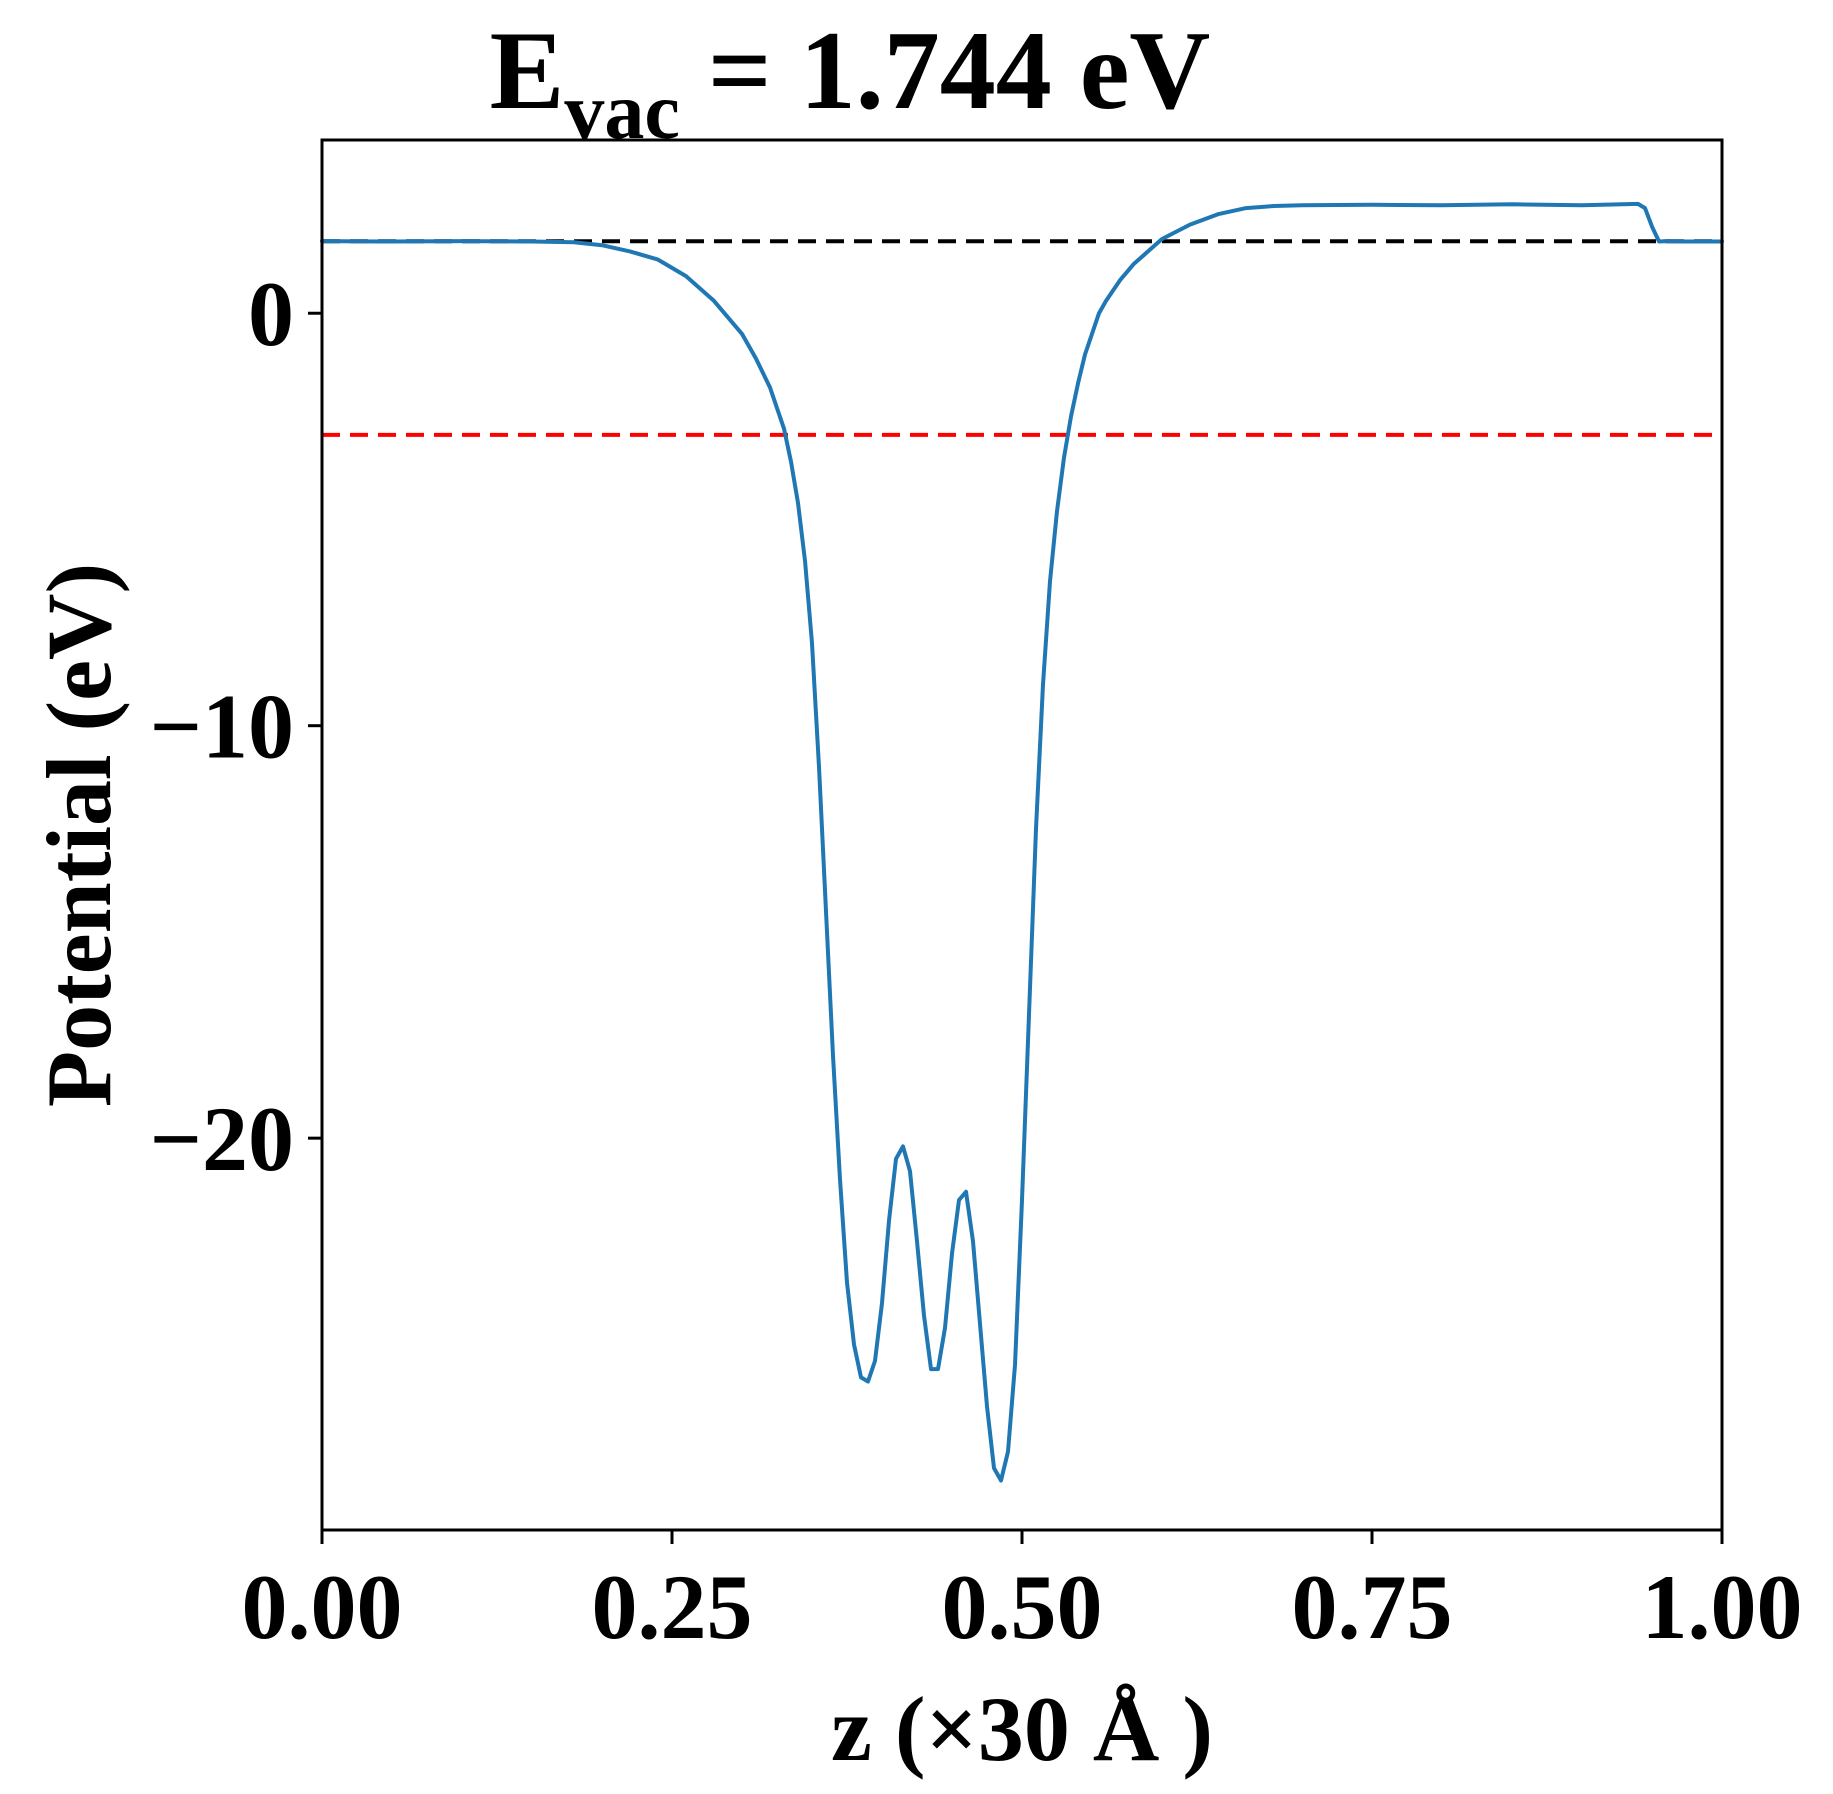 The width and height of the screenshot is (1833, 1794). What do you see at coordinates (1022, 1729) in the screenshot?
I see `x-axis-label: z (×30 Å )` at bounding box center [1022, 1729].